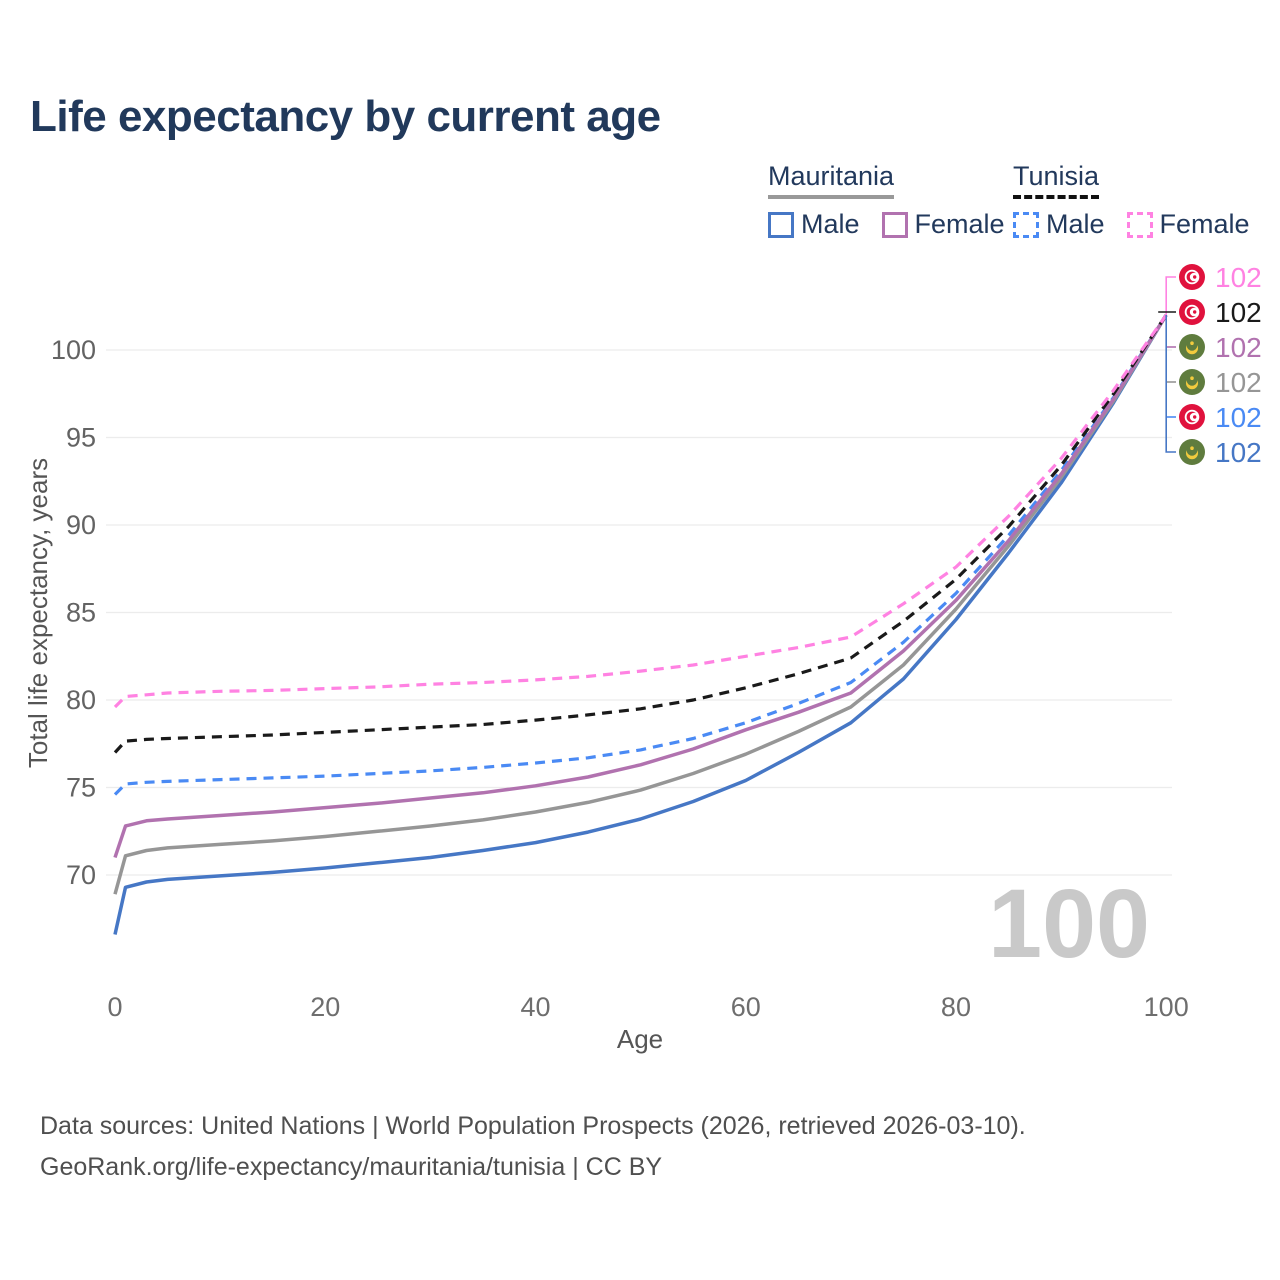 The image size is (1280, 1280). I want to click on legend-item-tunisia-female: Female, so click(1188, 224).